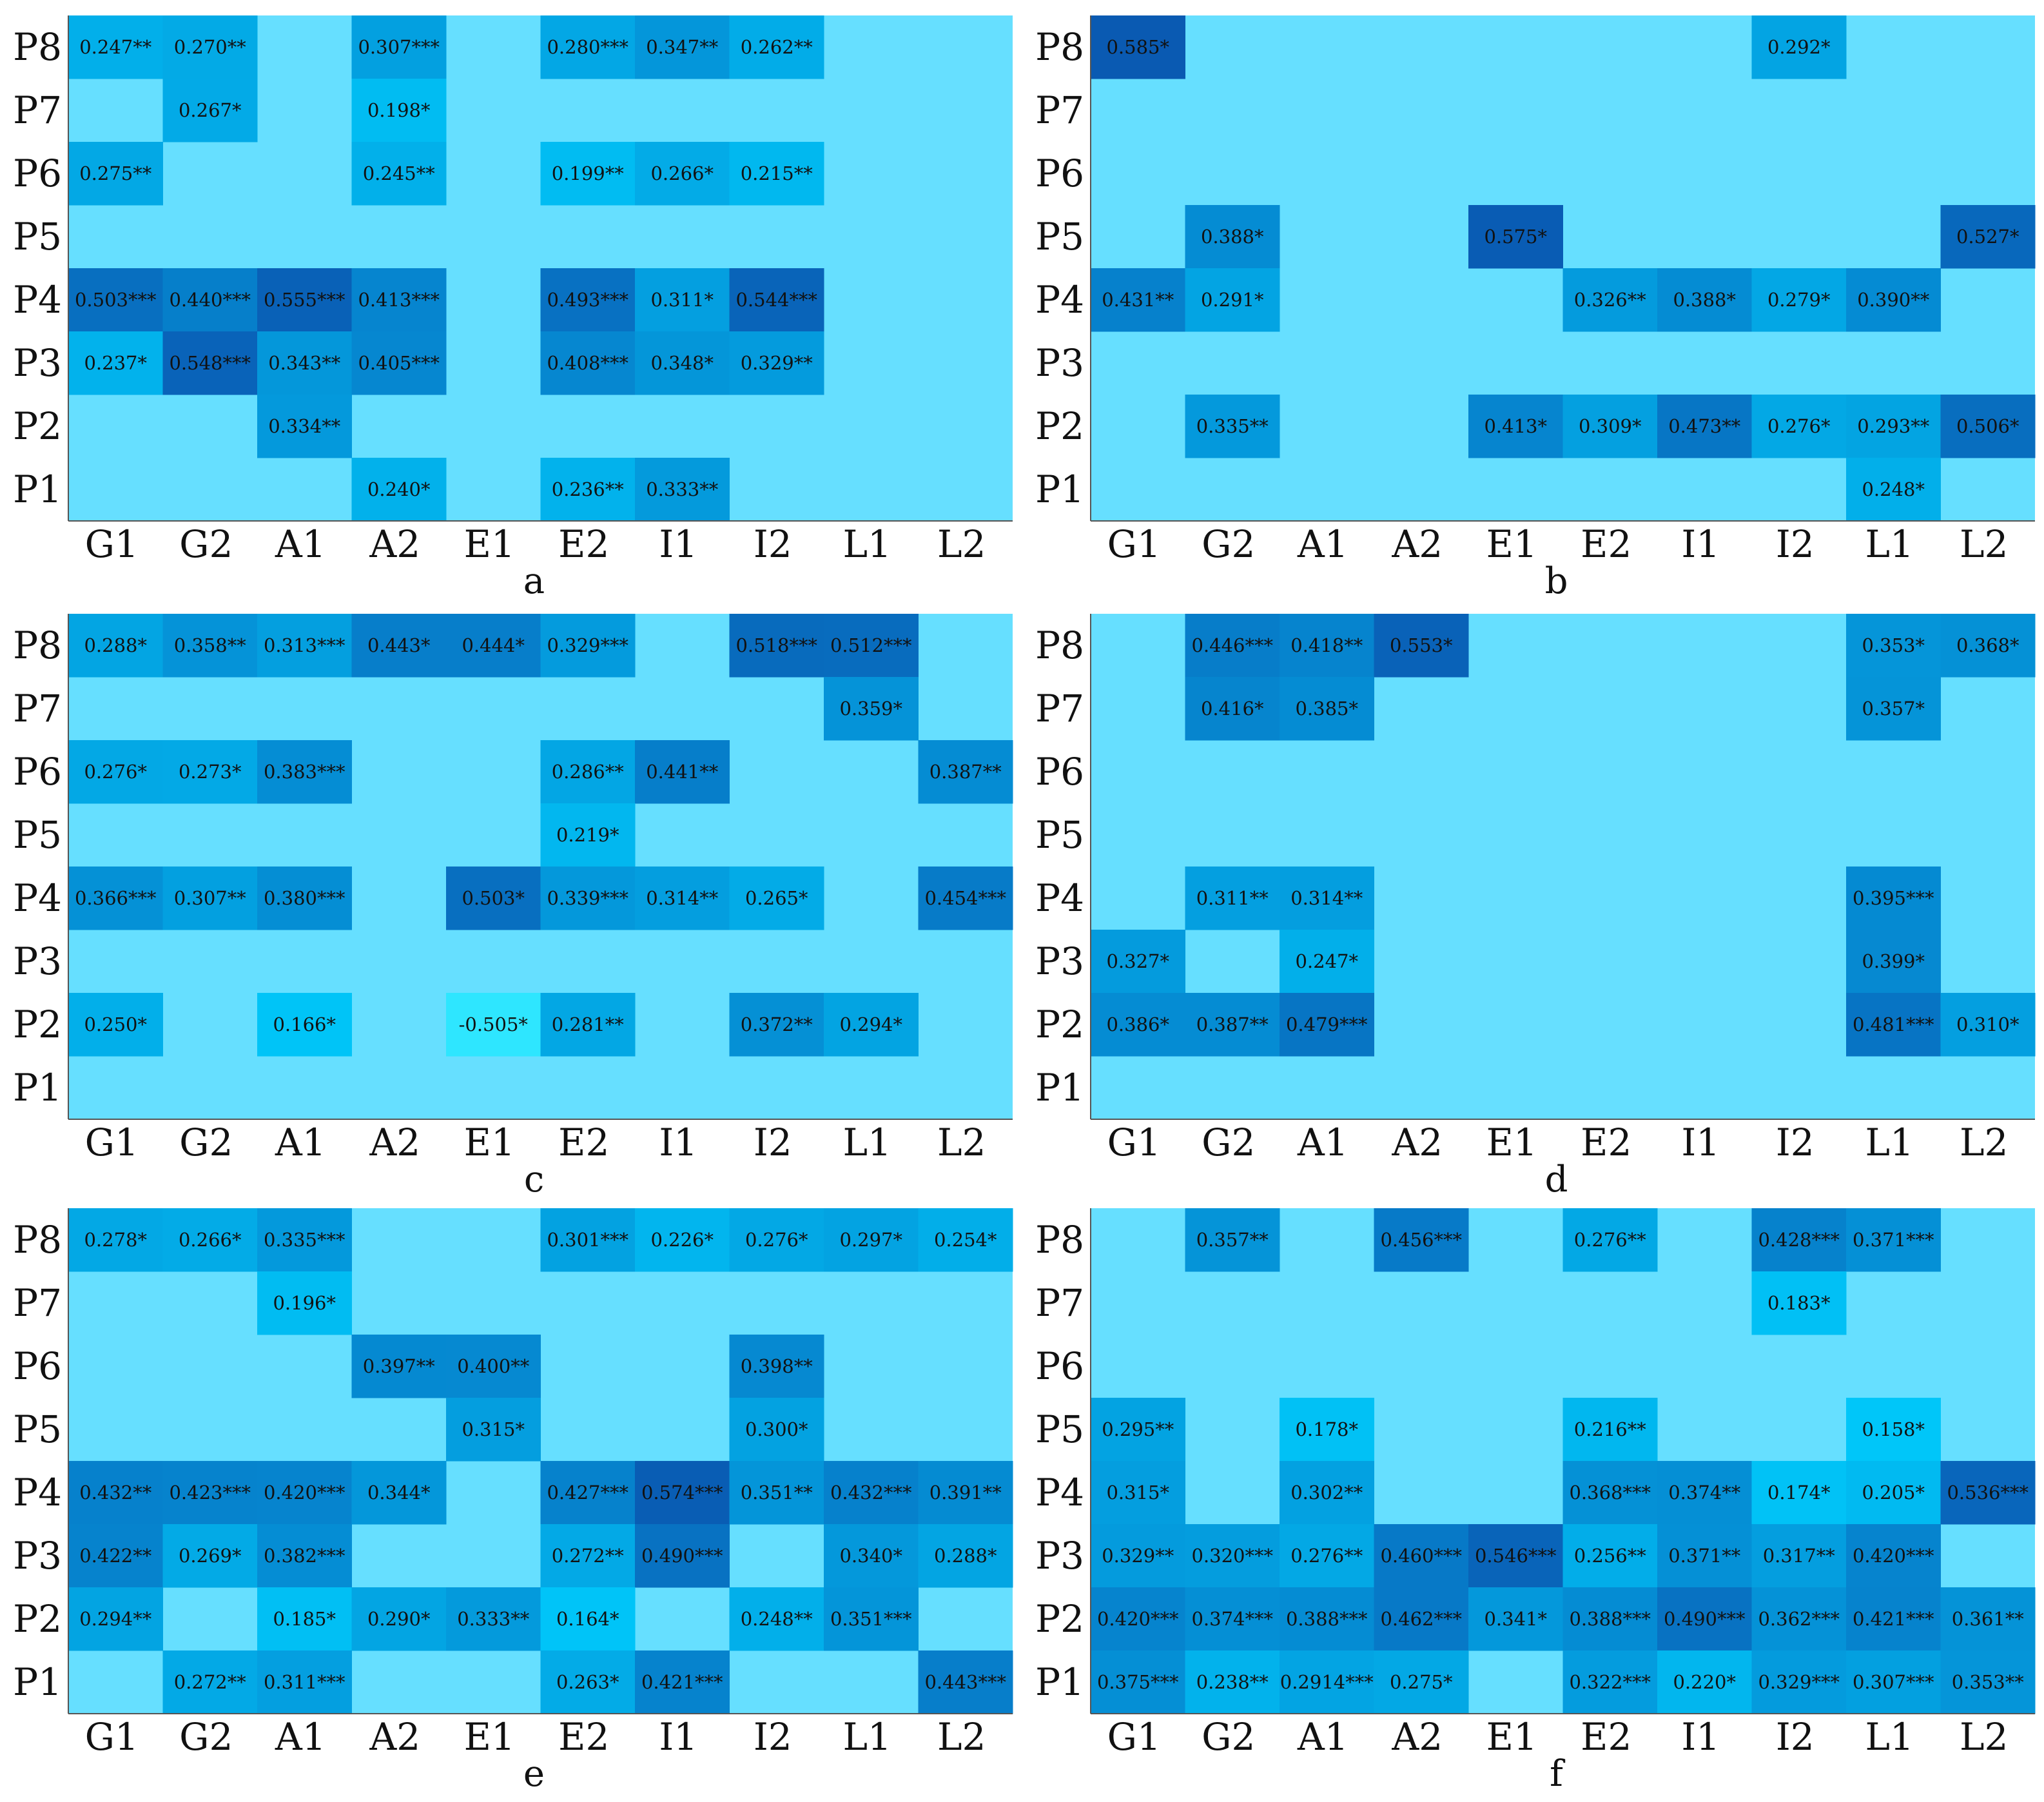 The width and height of the screenshot is (2044, 1802). I want to click on cell-label: 0.387**, so click(1232, 1024).